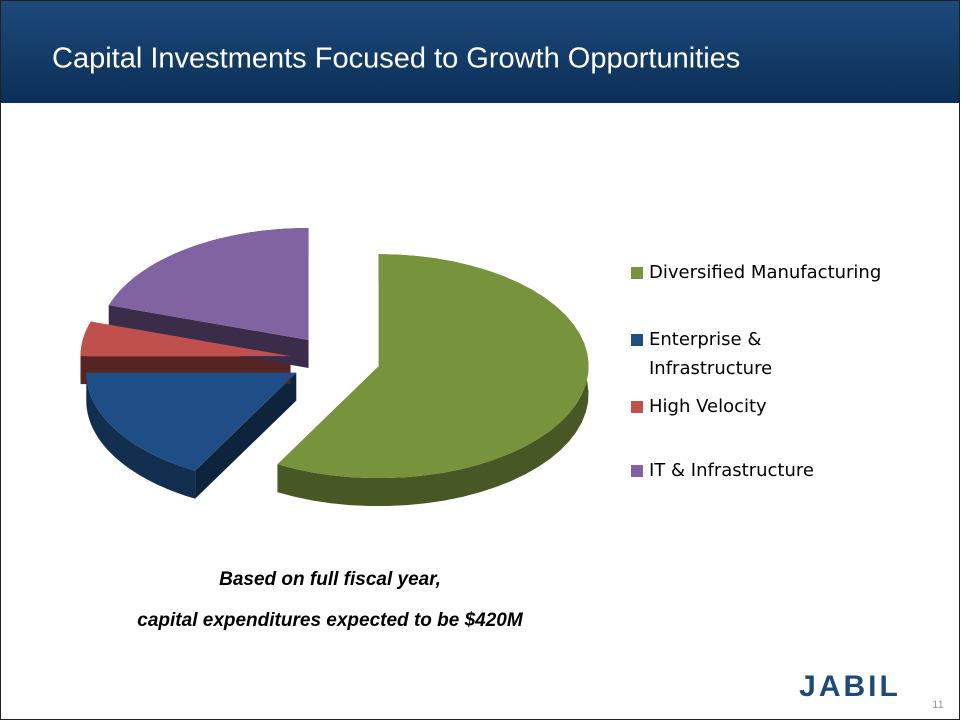 Image resolution: width=961 pixels, height=721 pixels. Describe the element at coordinates (850, 686) in the screenshot. I see `logo: JABIL` at that location.